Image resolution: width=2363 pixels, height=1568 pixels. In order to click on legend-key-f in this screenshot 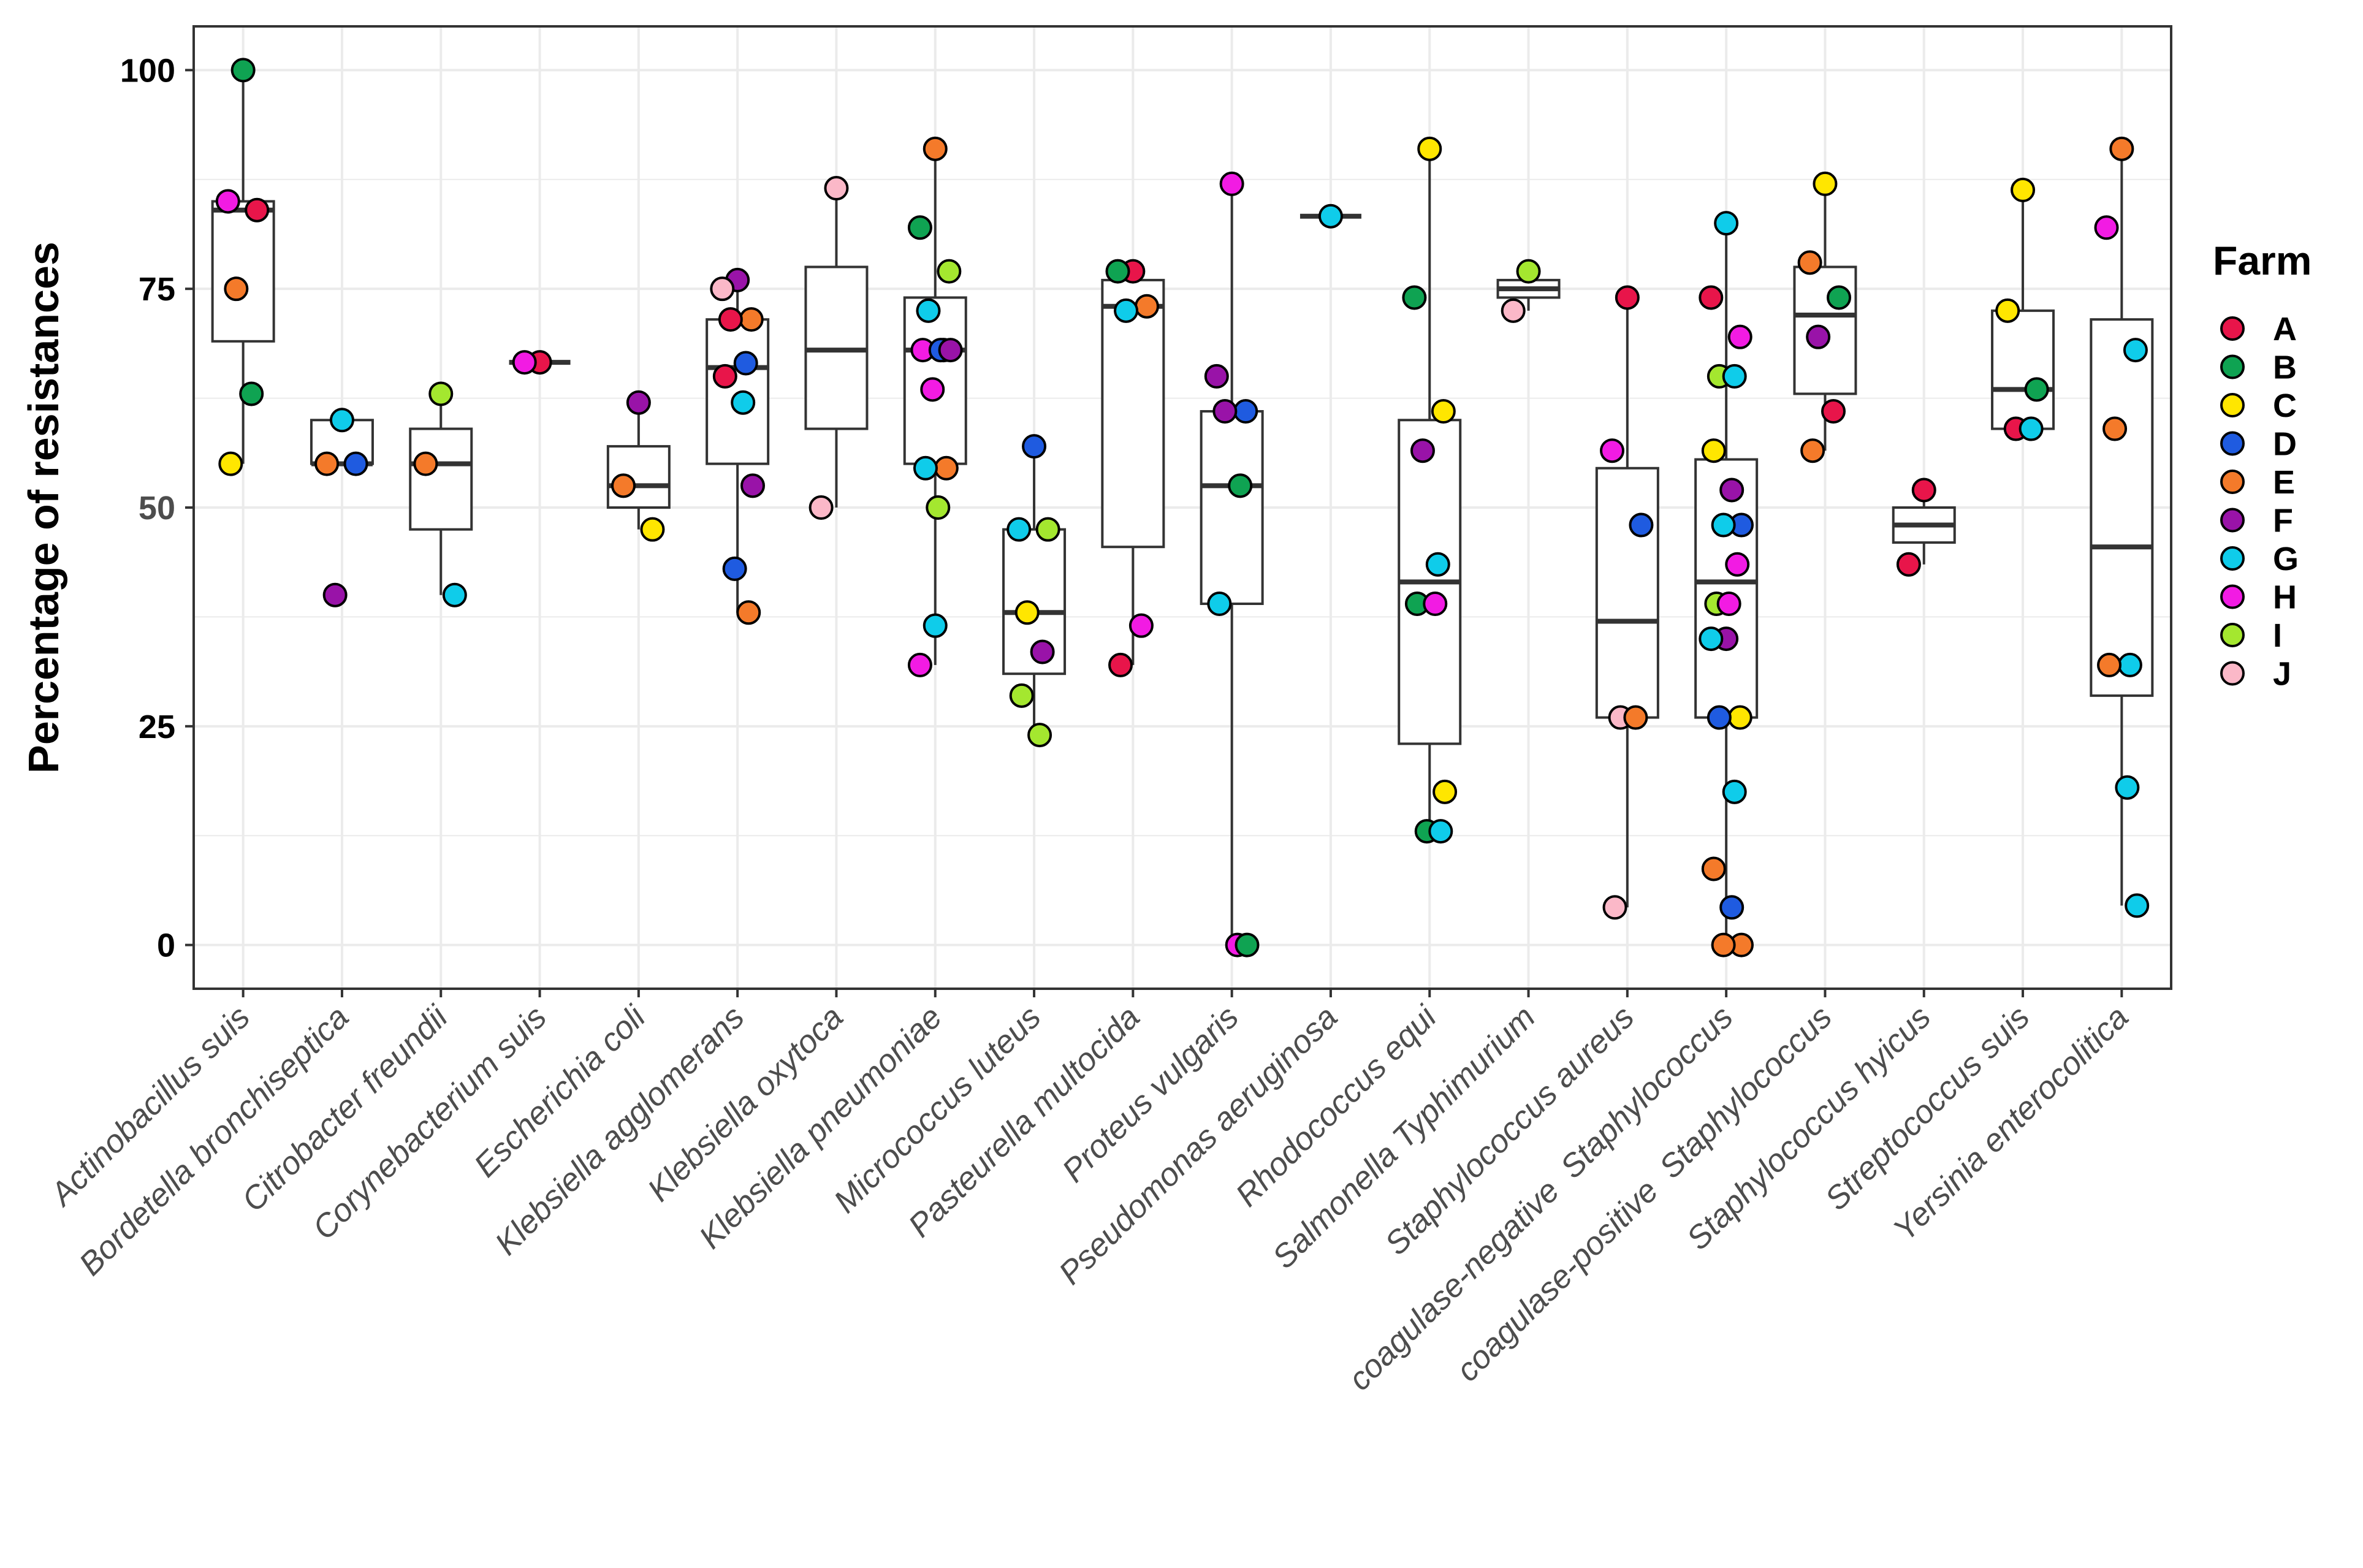, I will do `click(2233, 521)`.